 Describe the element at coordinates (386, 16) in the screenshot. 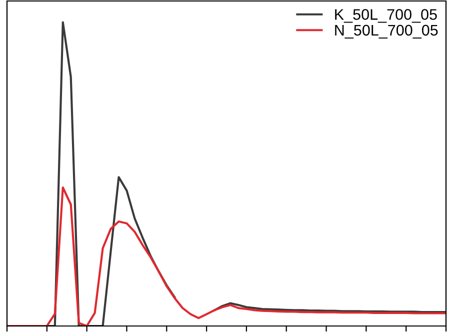

I see `legend-label: K_50L_700_05` at that location.